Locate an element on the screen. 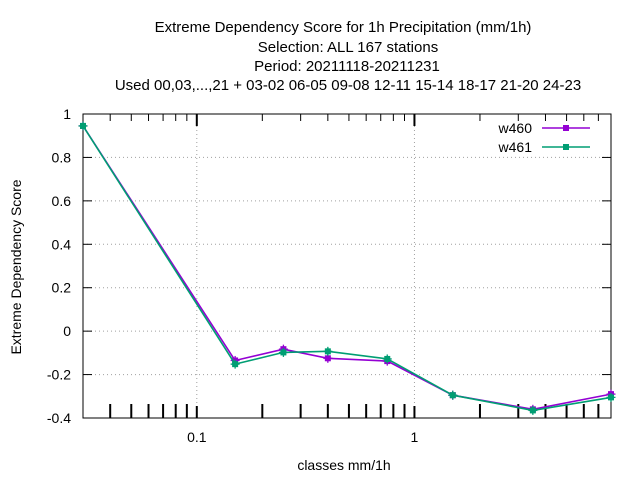 The height and width of the screenshot is (485, 640). y-tick-label: 1 is located at coordinates (67, 114).